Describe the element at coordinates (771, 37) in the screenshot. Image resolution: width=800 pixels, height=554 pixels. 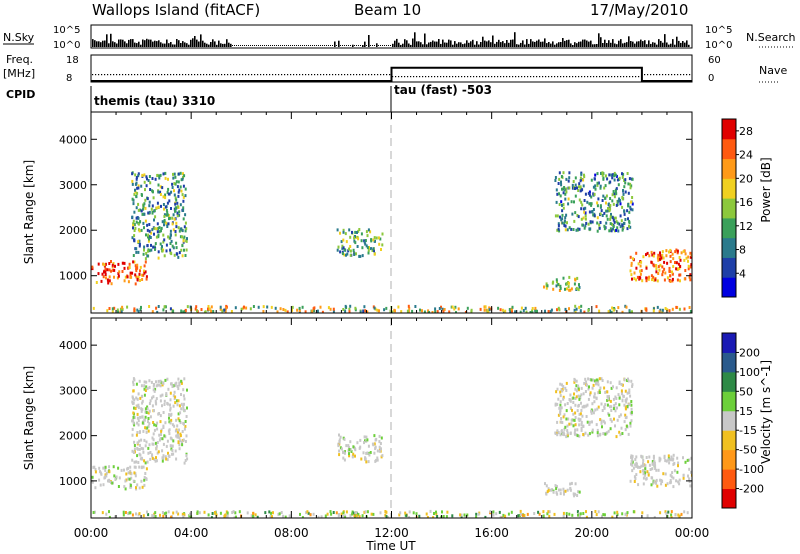
I see `nsearch-label: N.Search` at that location.